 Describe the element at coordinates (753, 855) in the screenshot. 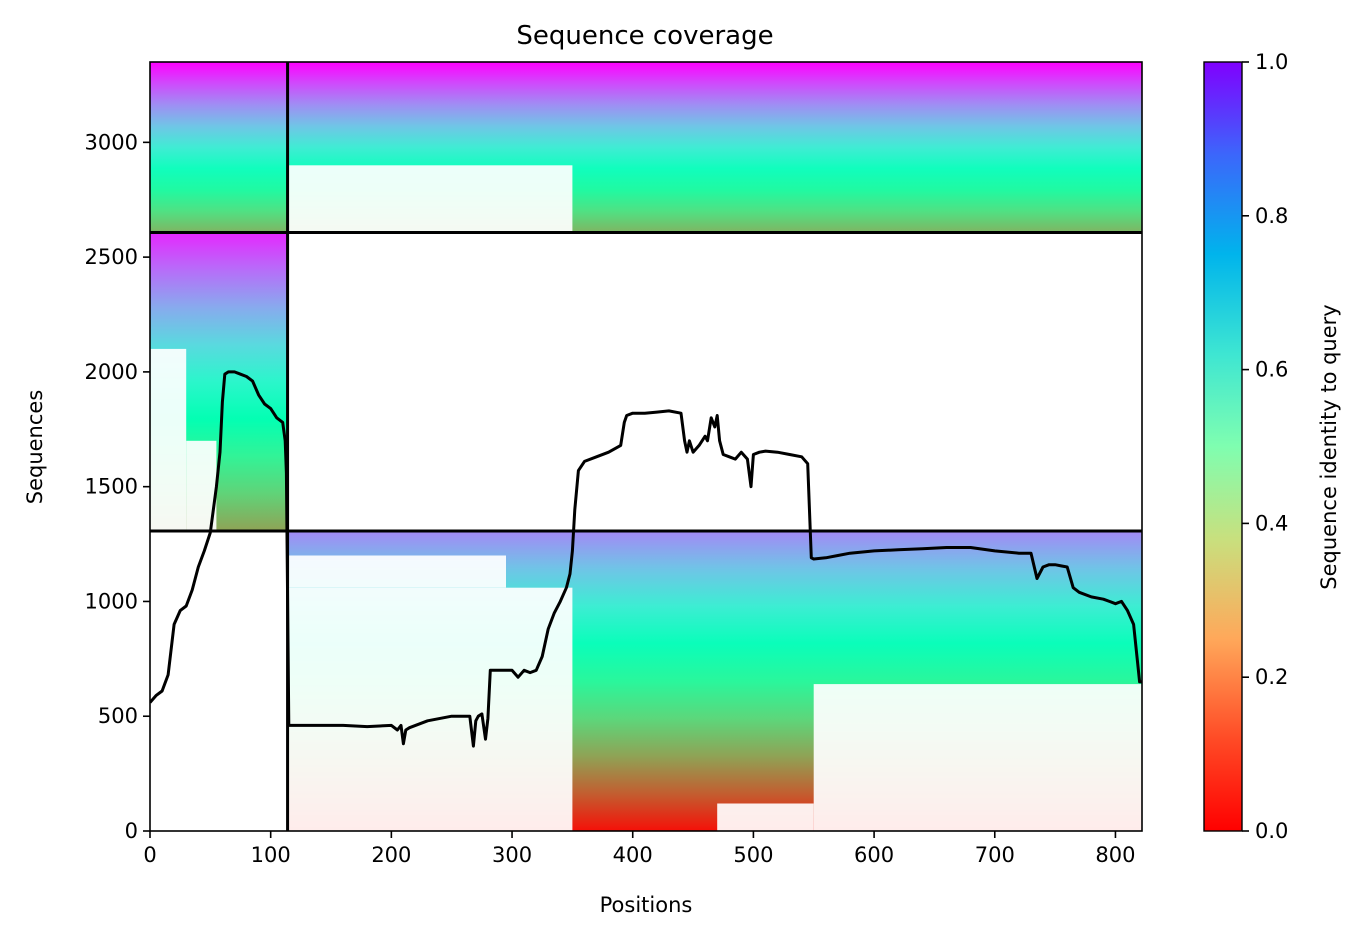

I see `x-tick-label: 500` at that location.